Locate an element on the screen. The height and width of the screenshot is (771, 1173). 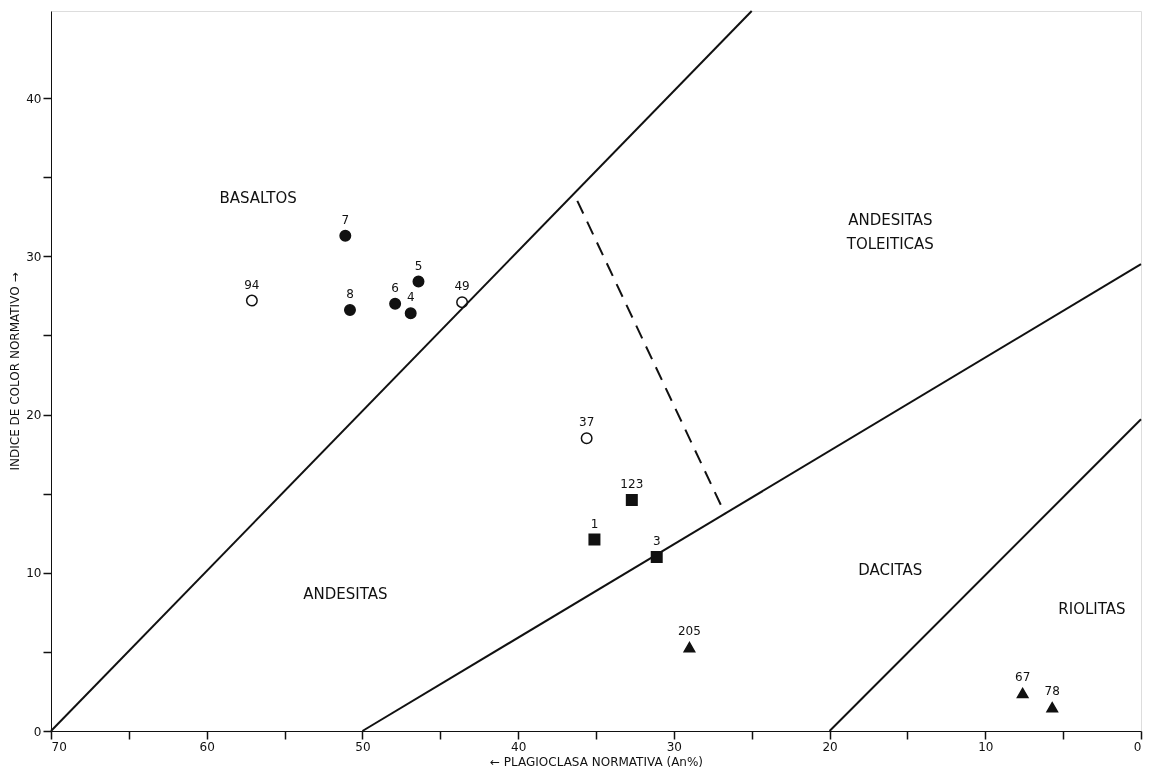
x-tick-label: 30 is located at coordinates (674, 746).